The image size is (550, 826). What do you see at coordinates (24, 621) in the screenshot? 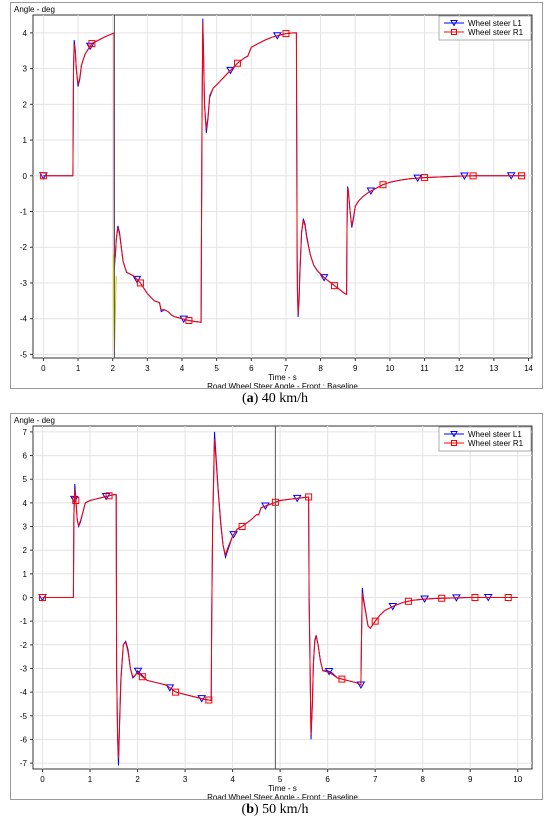
I see `y-tick-label: -1` at bounding box center [24, 621].